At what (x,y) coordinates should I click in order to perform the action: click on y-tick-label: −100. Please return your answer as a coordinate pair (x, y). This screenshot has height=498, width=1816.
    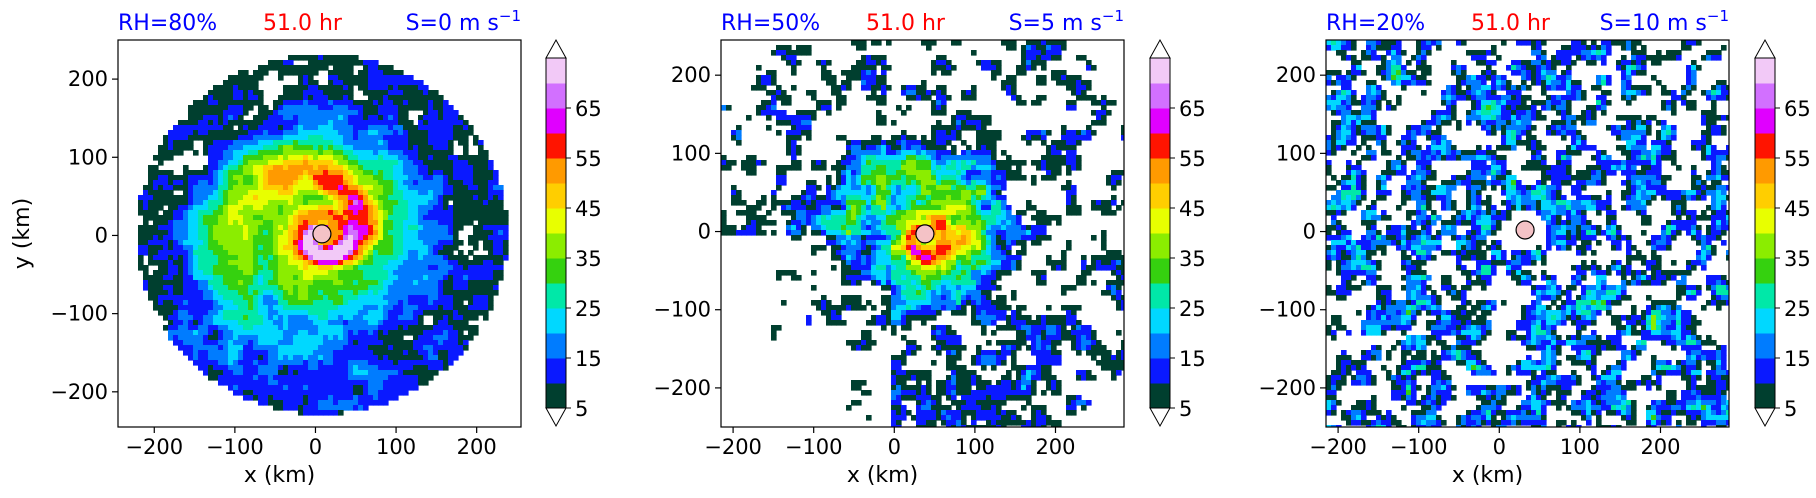
    Looking at the image, I should click on (79, 314).